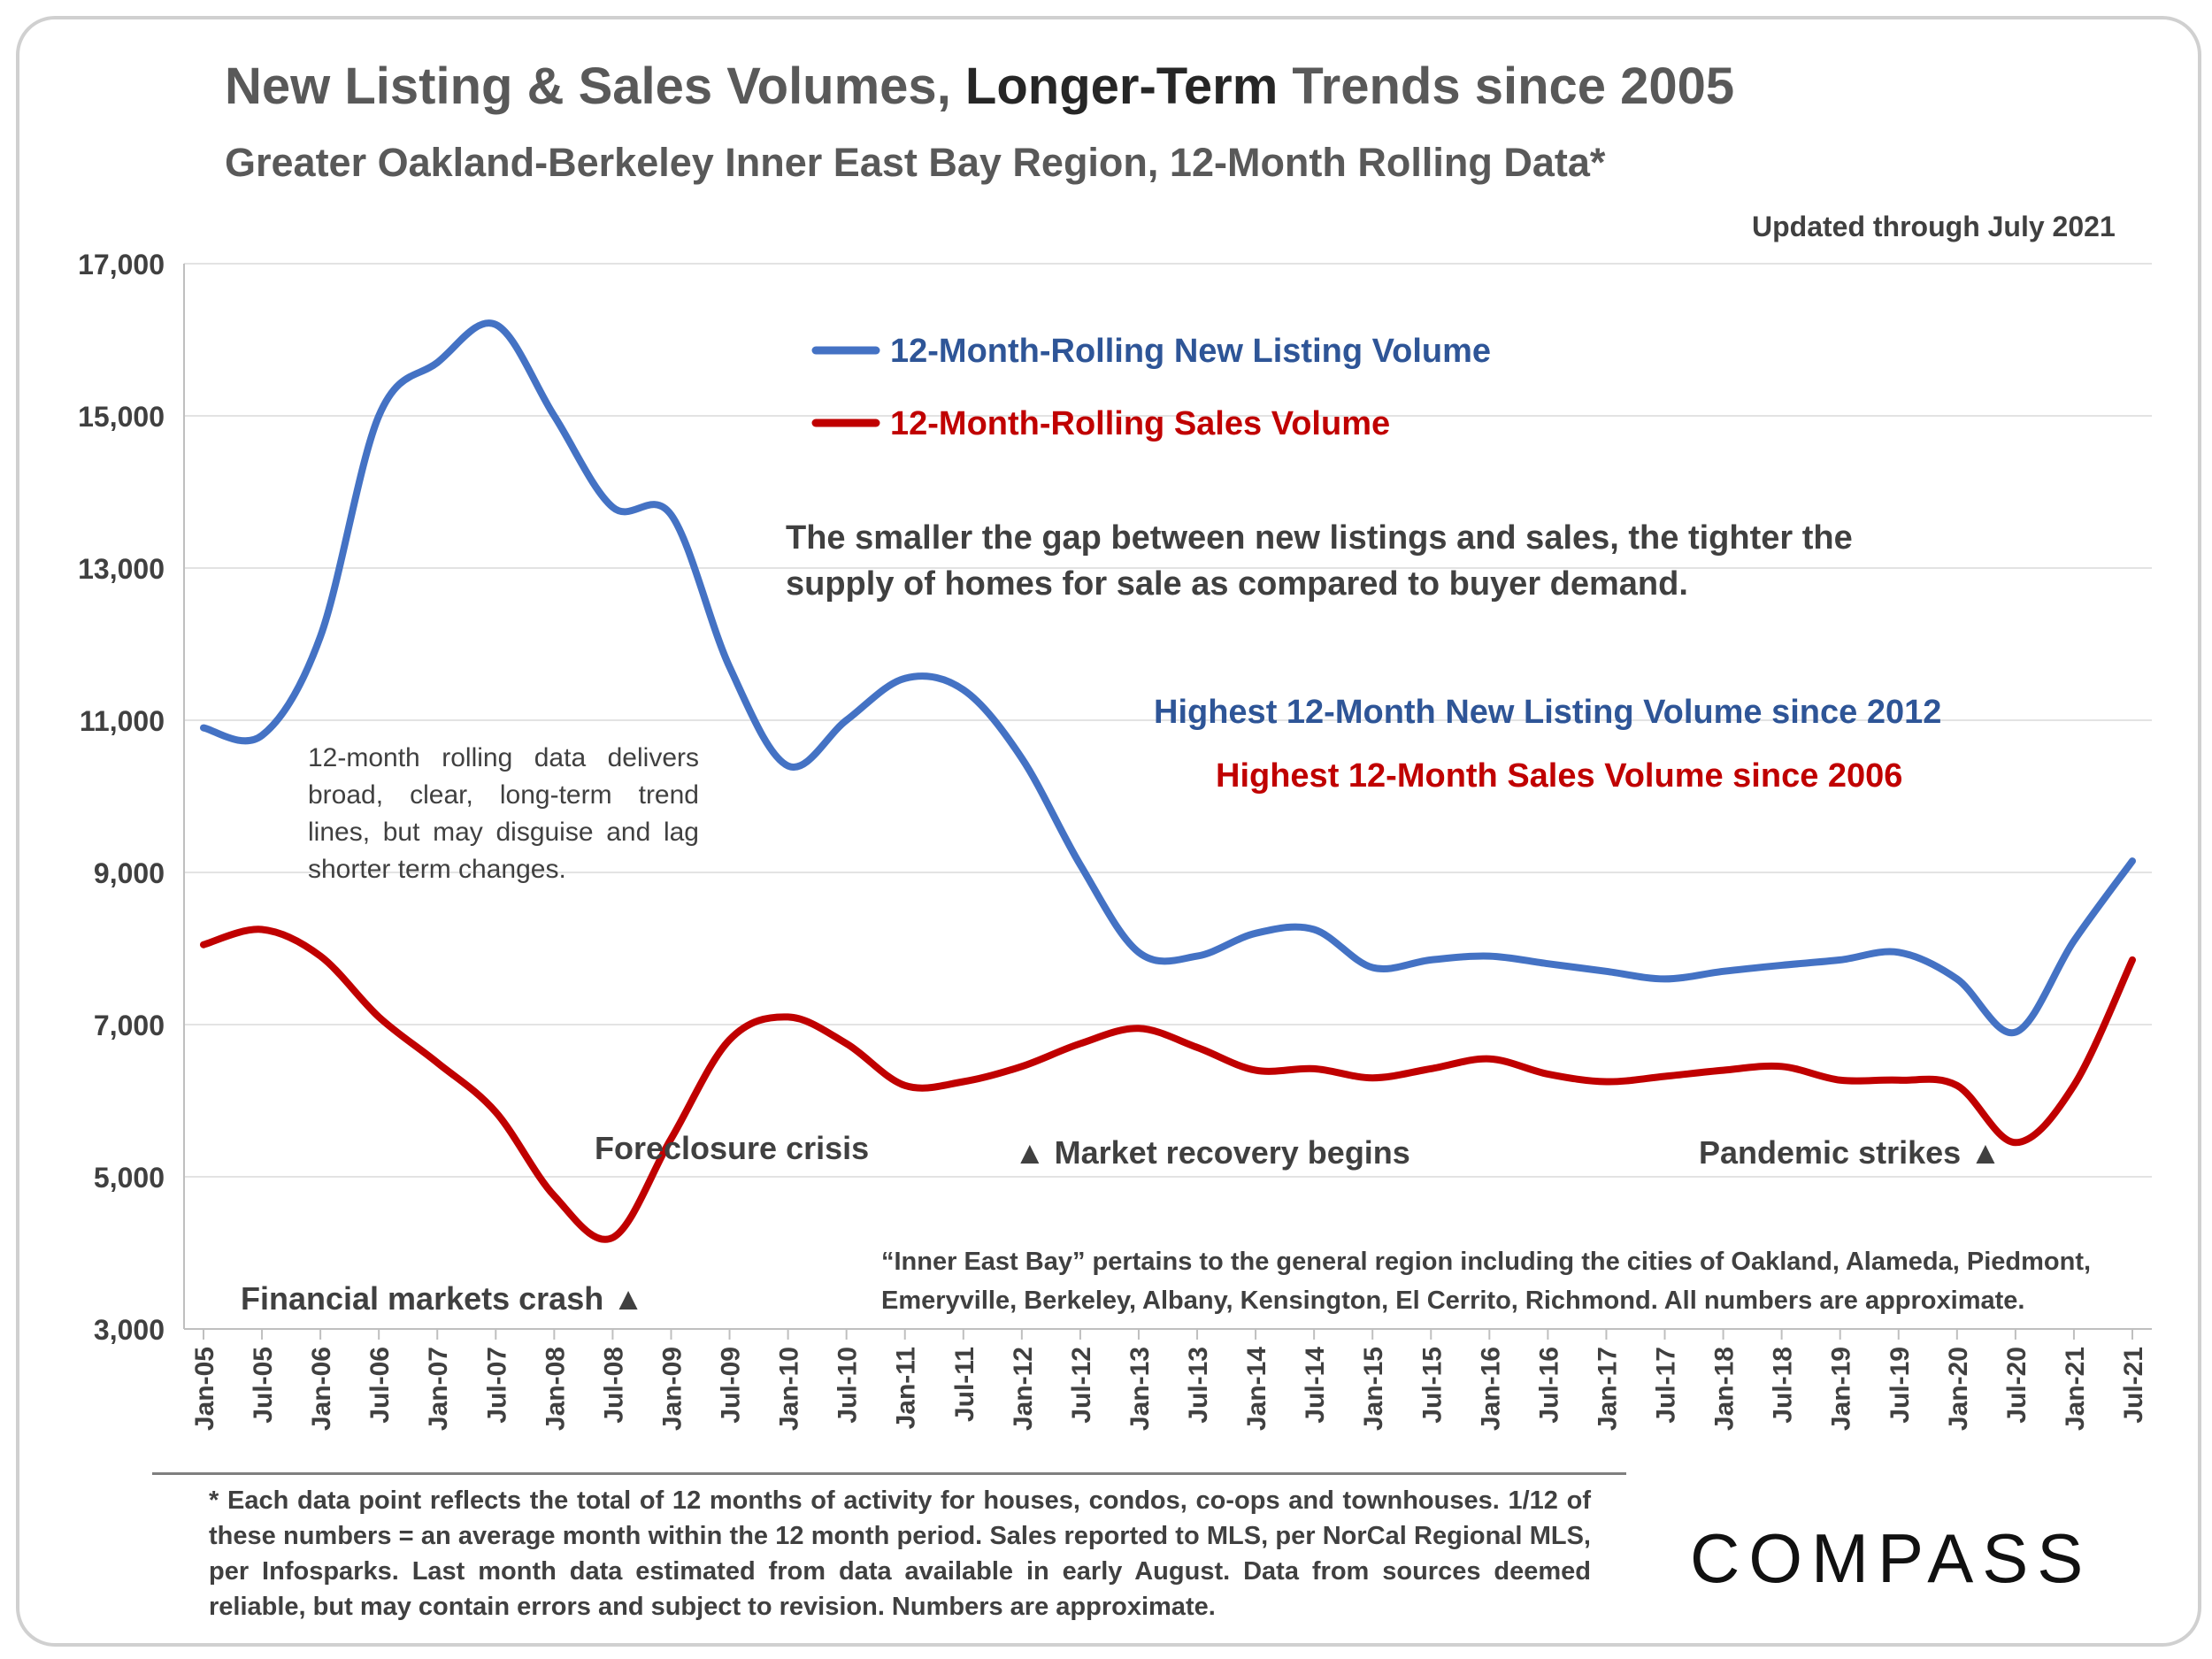 This screenshot has height=1659, width=2212. I want to click on y-tick-label: 5,000, so click(130, 1178).